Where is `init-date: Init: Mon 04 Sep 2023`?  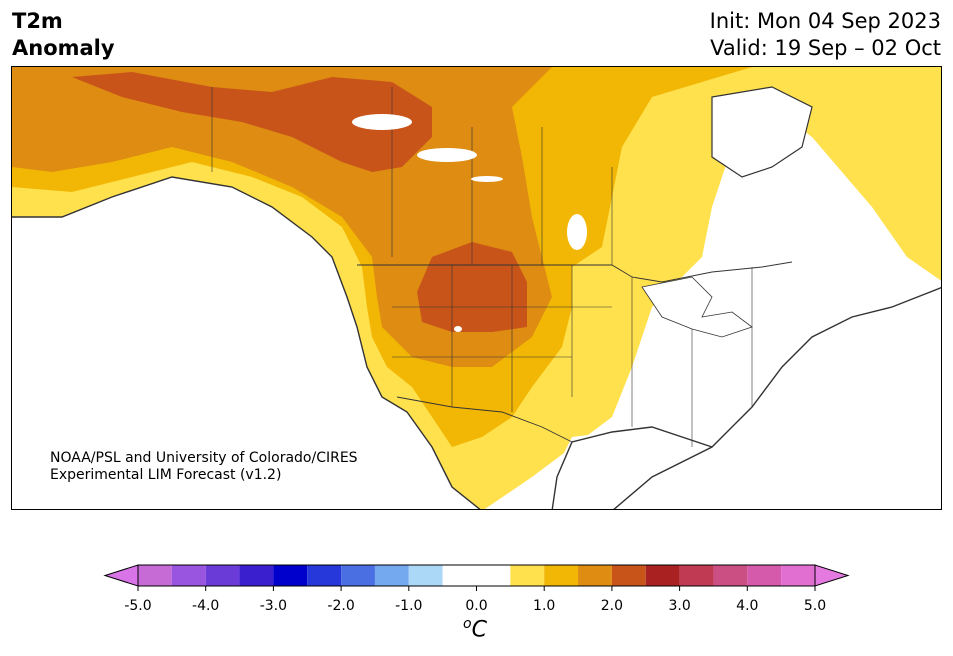
init-date: Init: Mon 04 Sep 2023 is located at coordinates (825, 21).